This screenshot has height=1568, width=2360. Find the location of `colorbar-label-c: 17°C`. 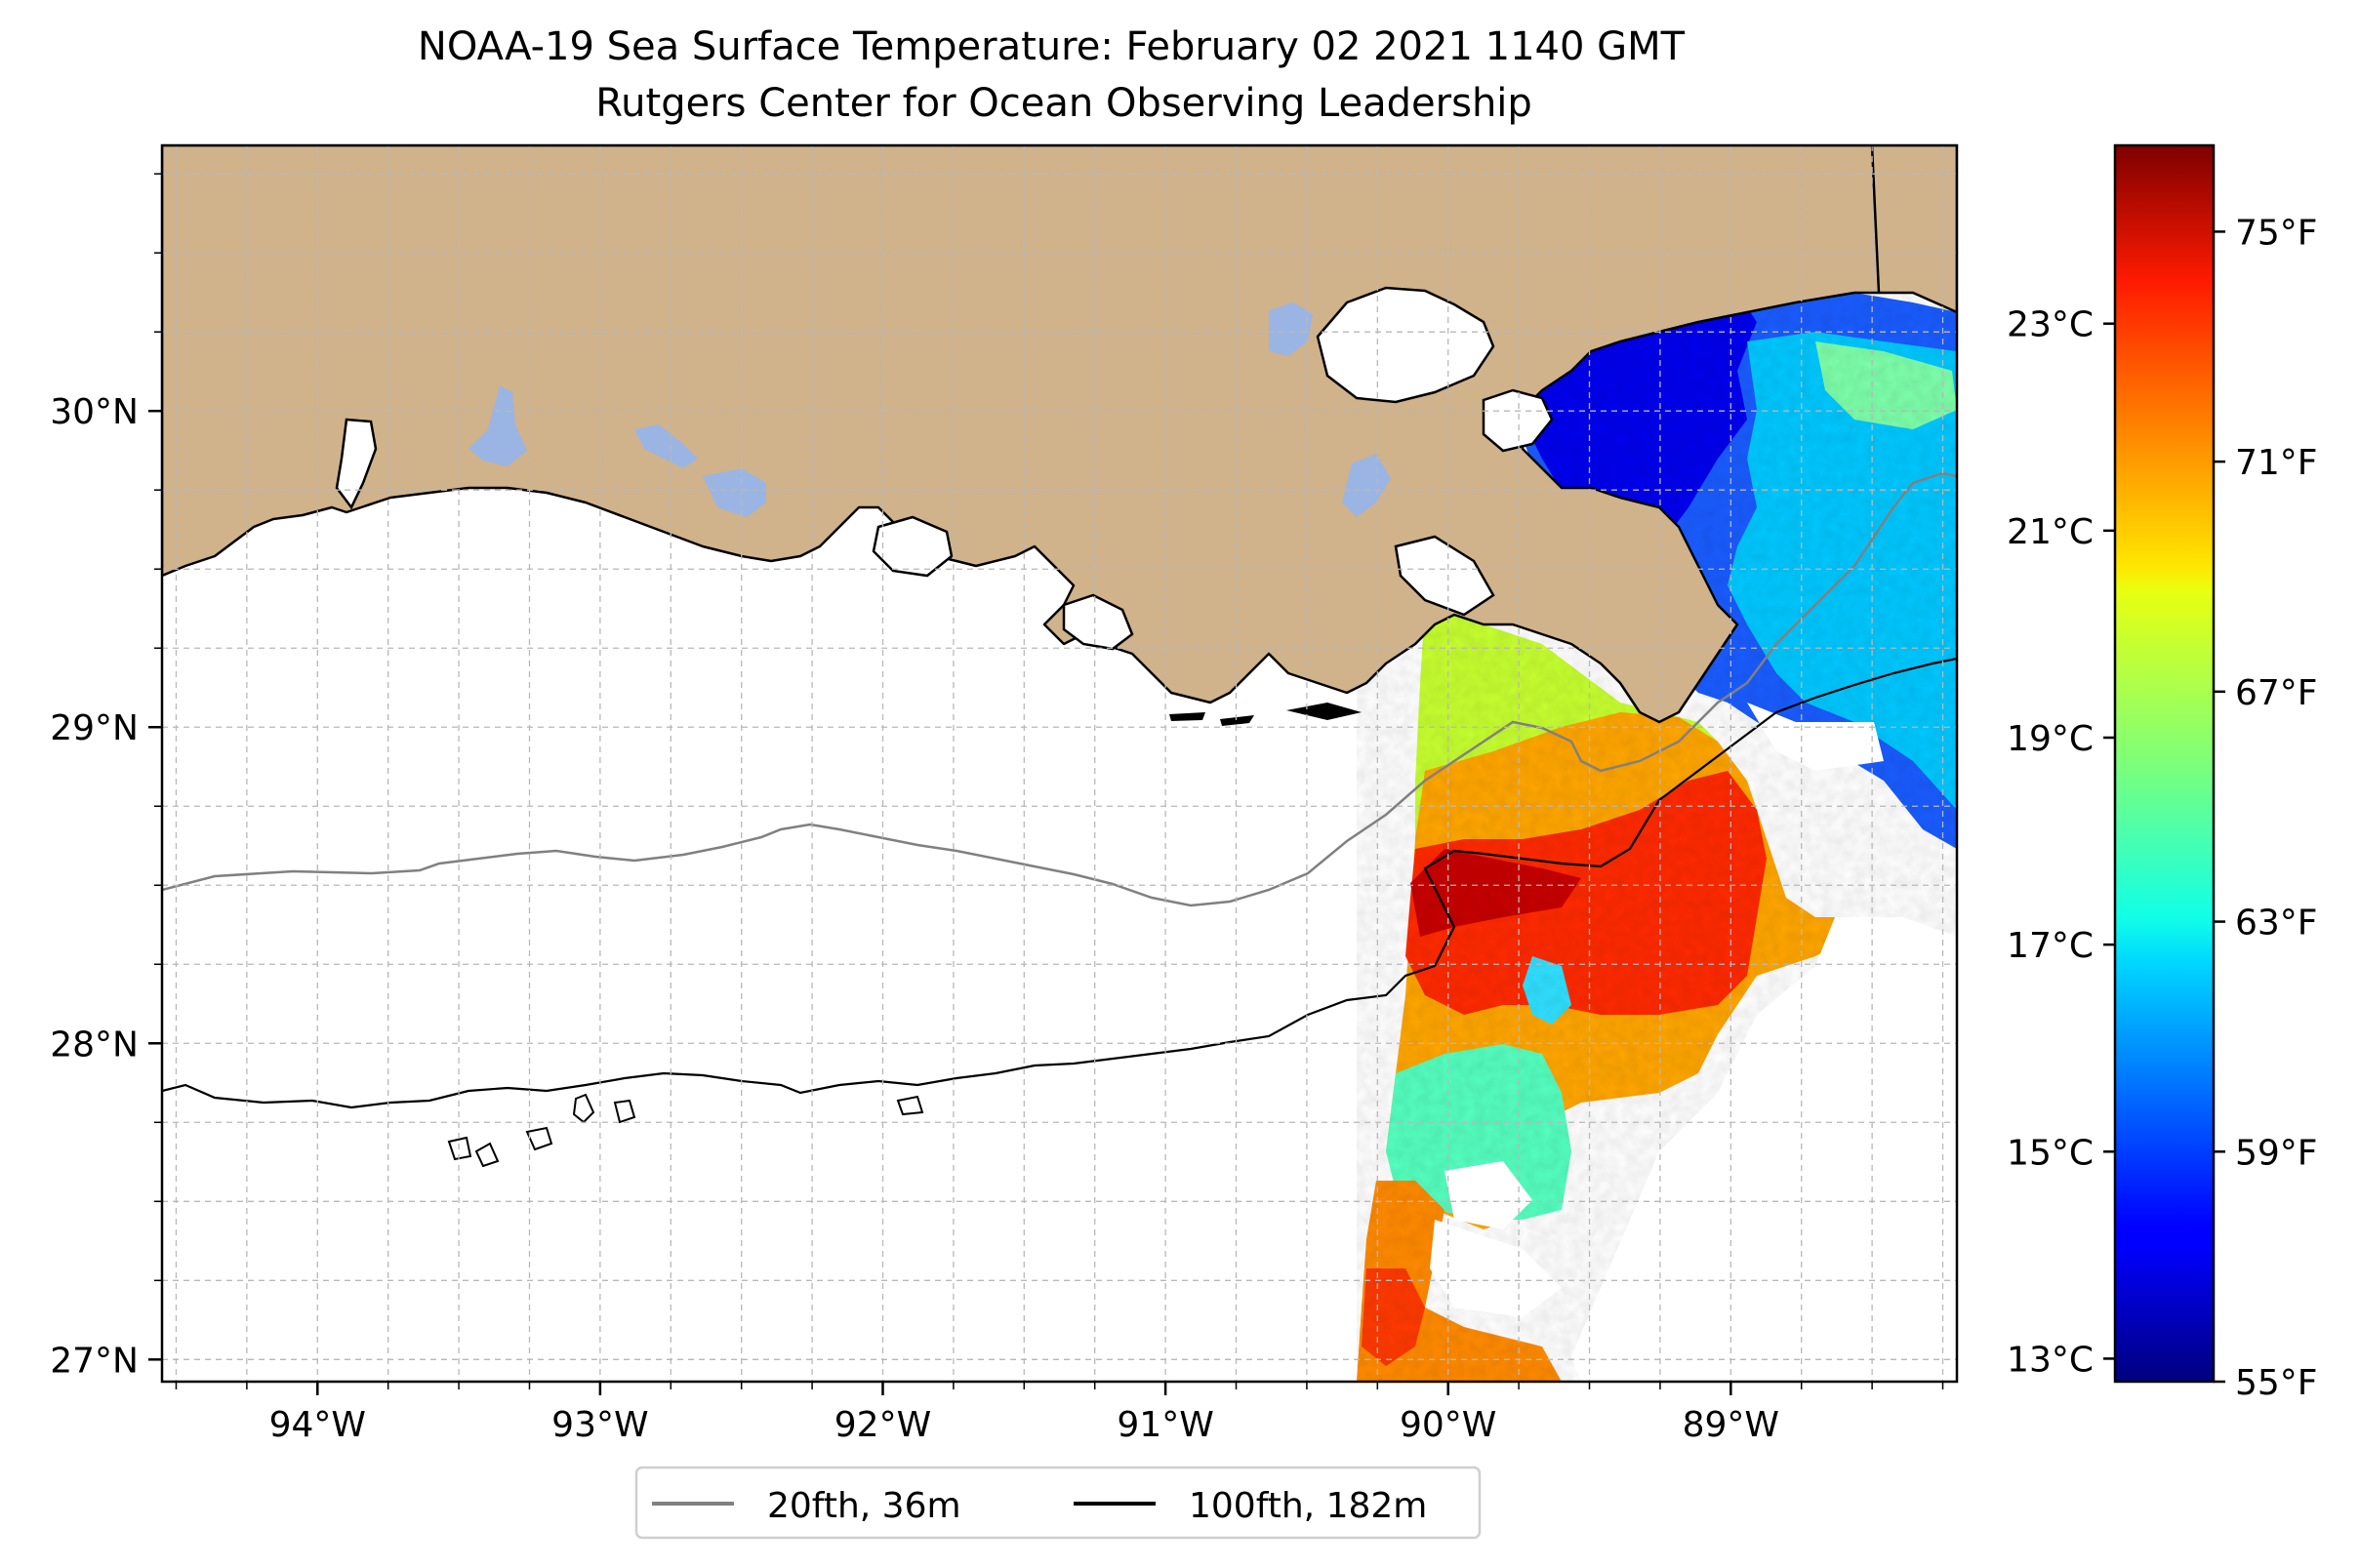

colorbar-label-c: 17°C is located at coordinates (2050, 946).